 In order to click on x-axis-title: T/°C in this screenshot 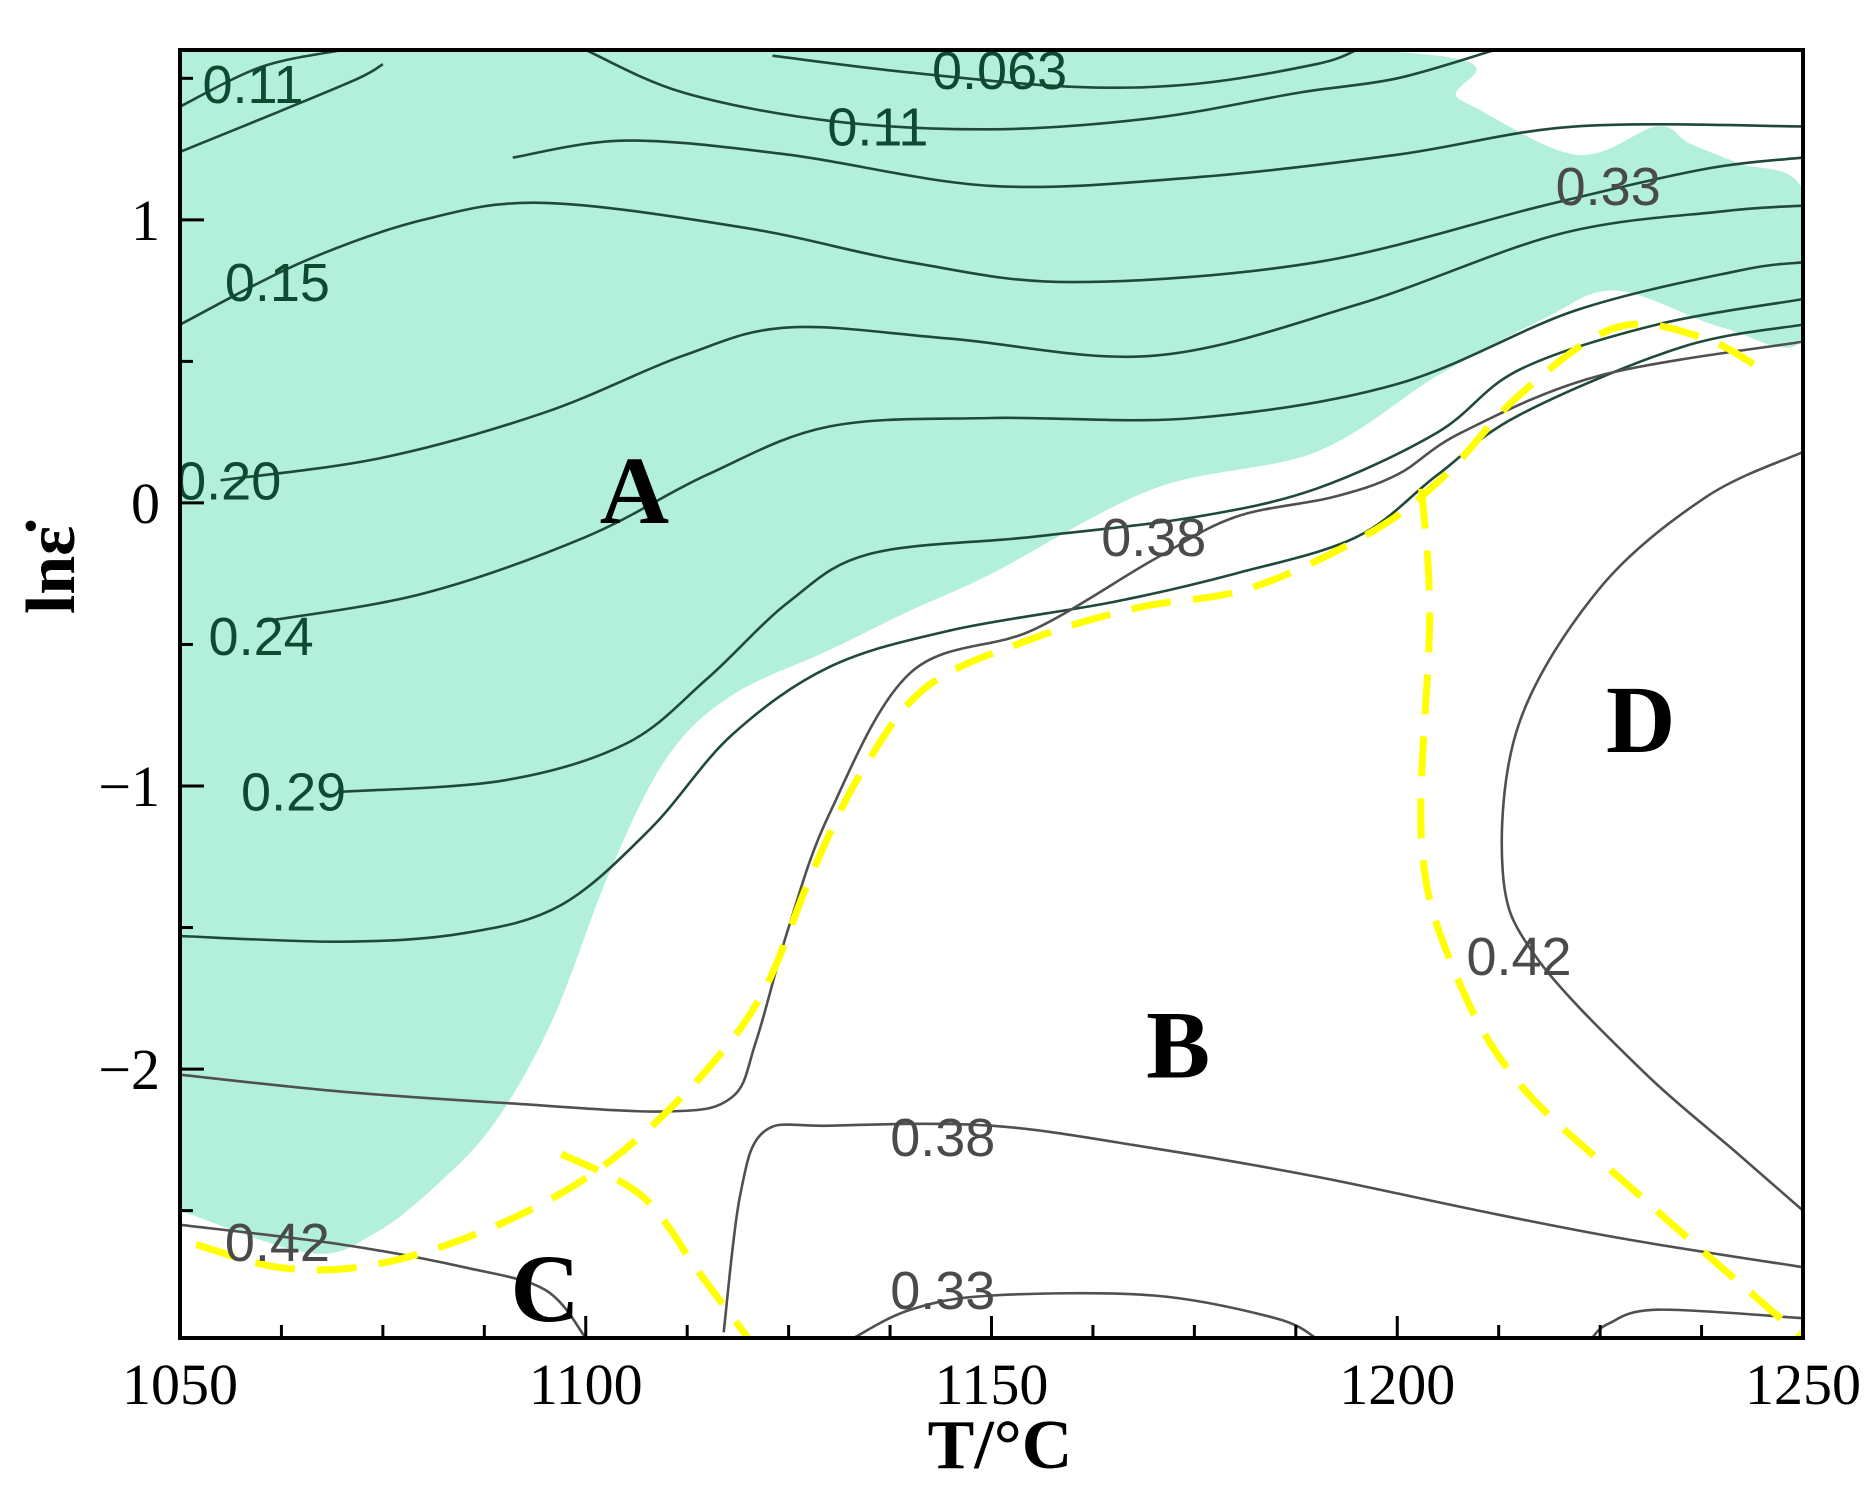, I will do `click(1000, 1445)`.